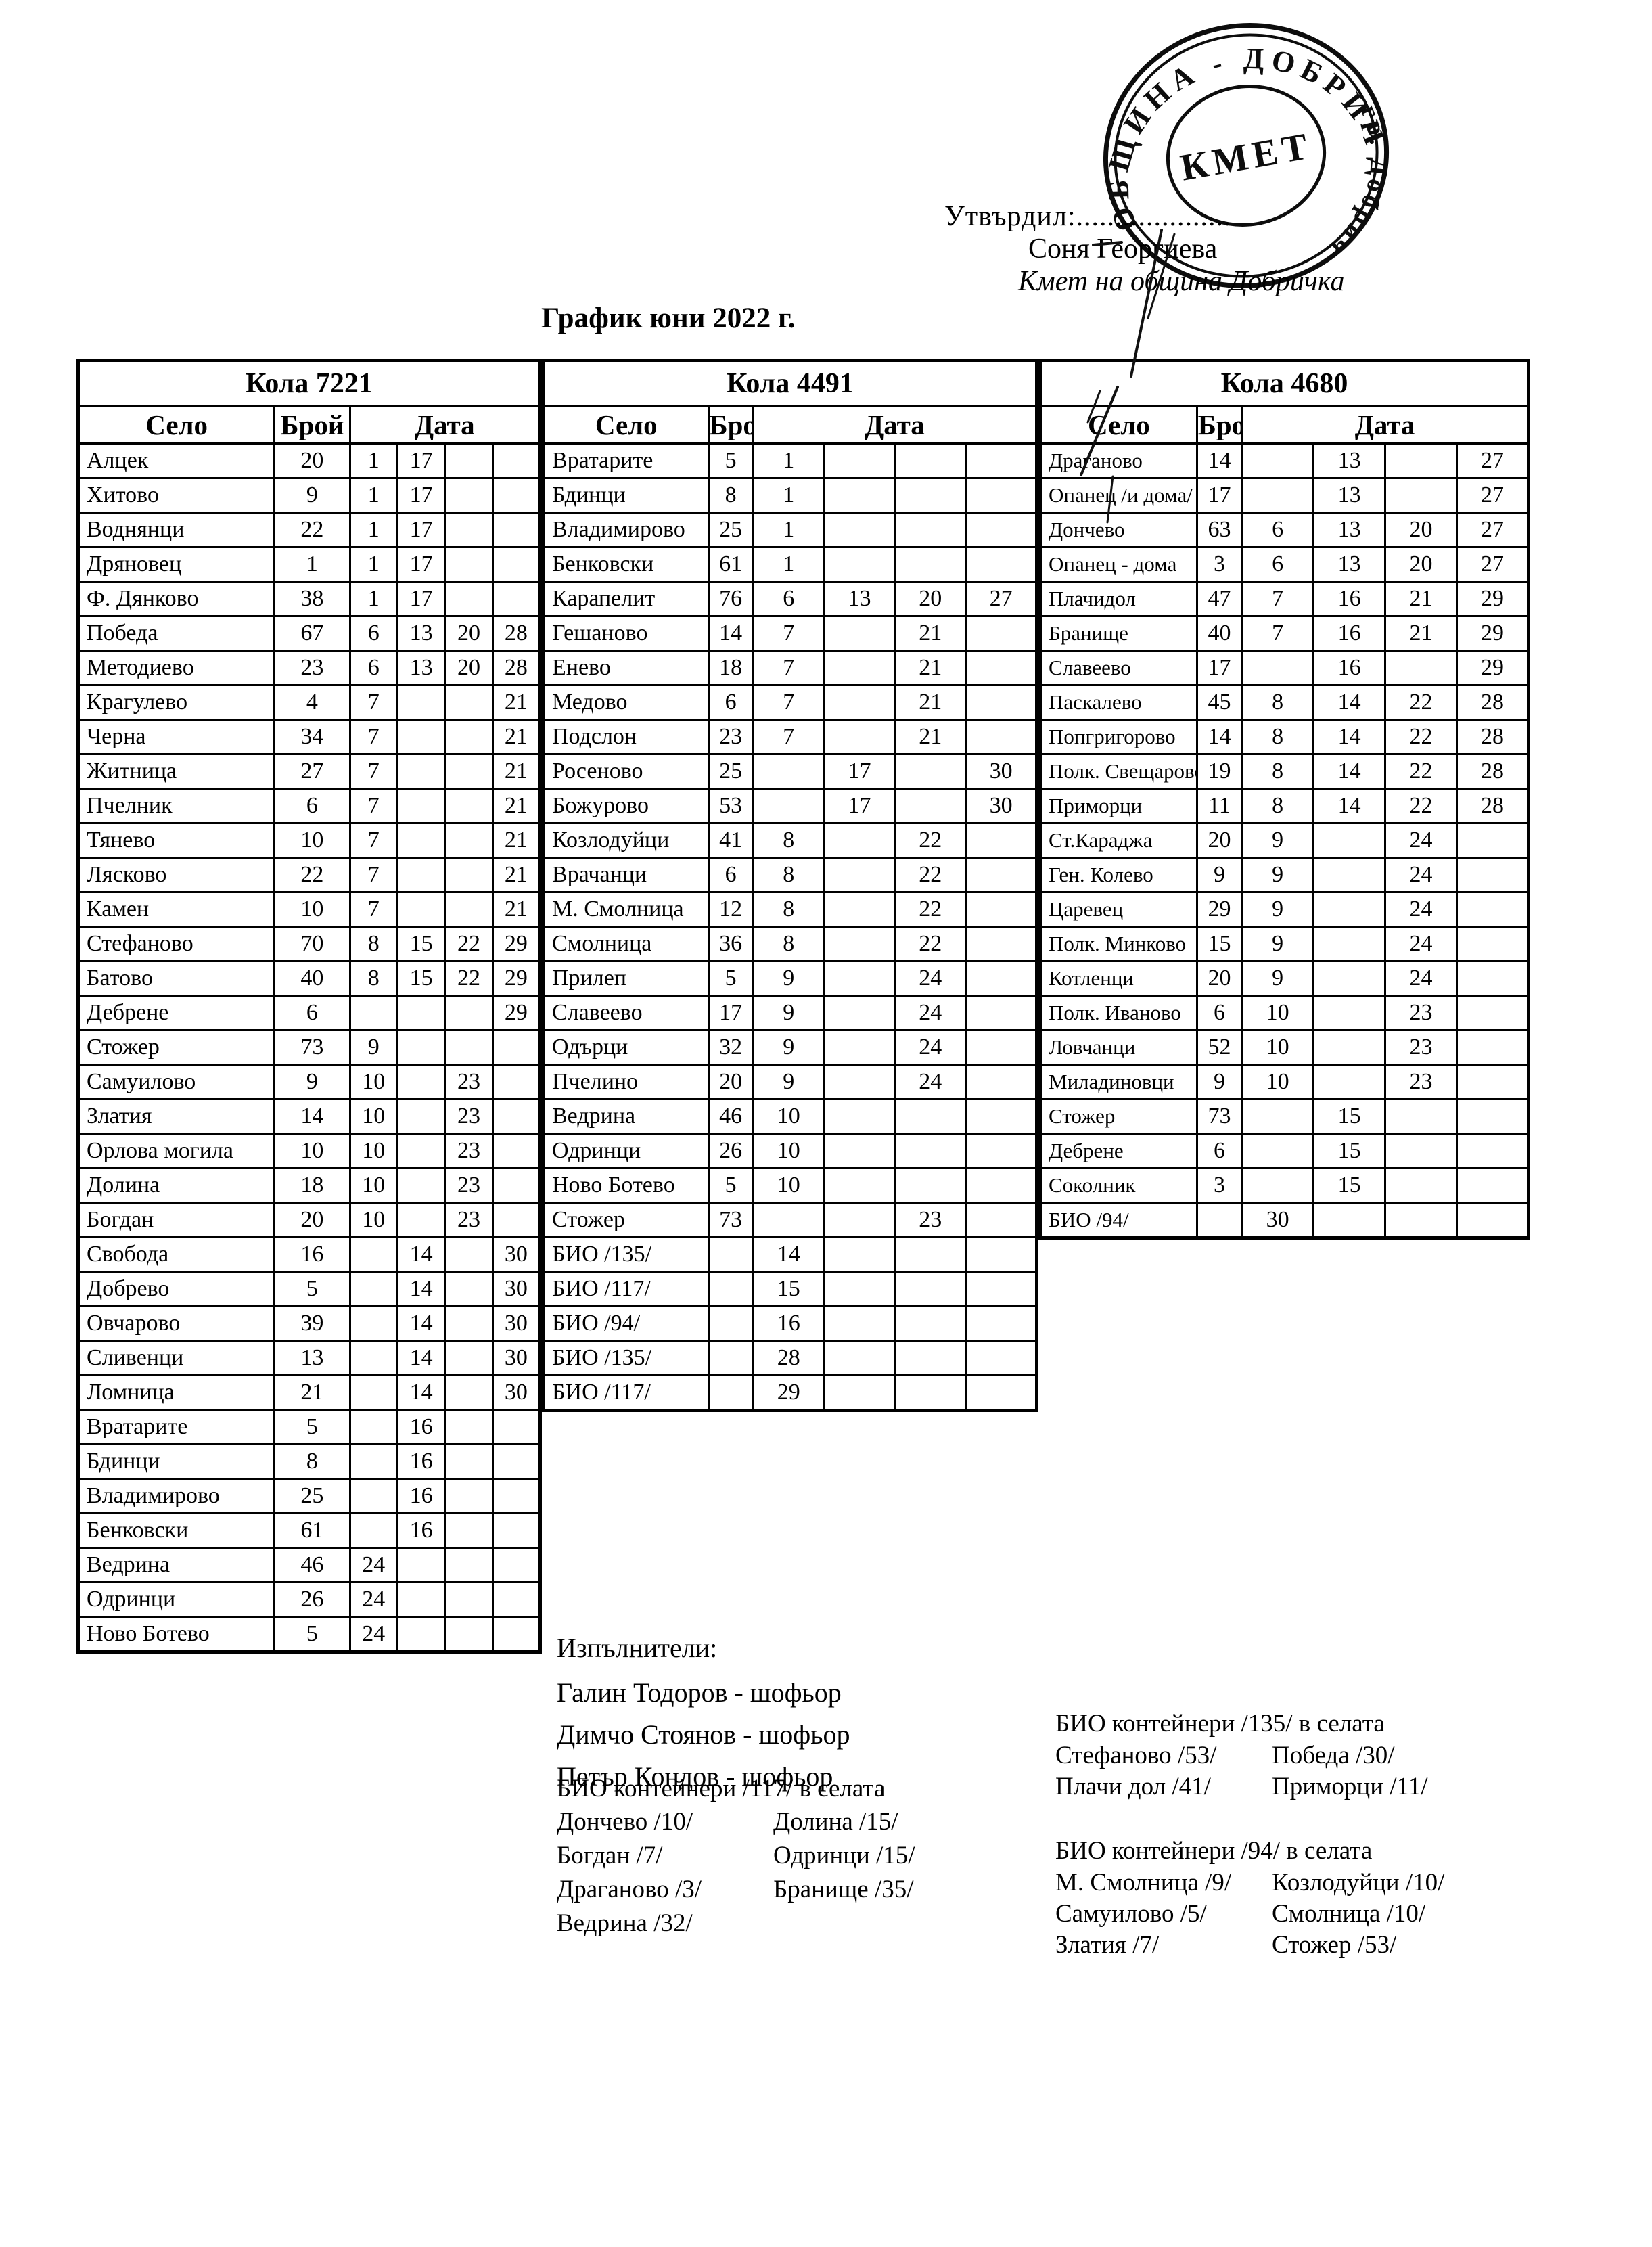 The width and height of the screenshot is (1652, 2247). What do you see at coordinates (1214, 1851) in the screenshot?
I see `bio-heading: БИО контейнери /94/ в селата` at bounding box center [1214, 1851].